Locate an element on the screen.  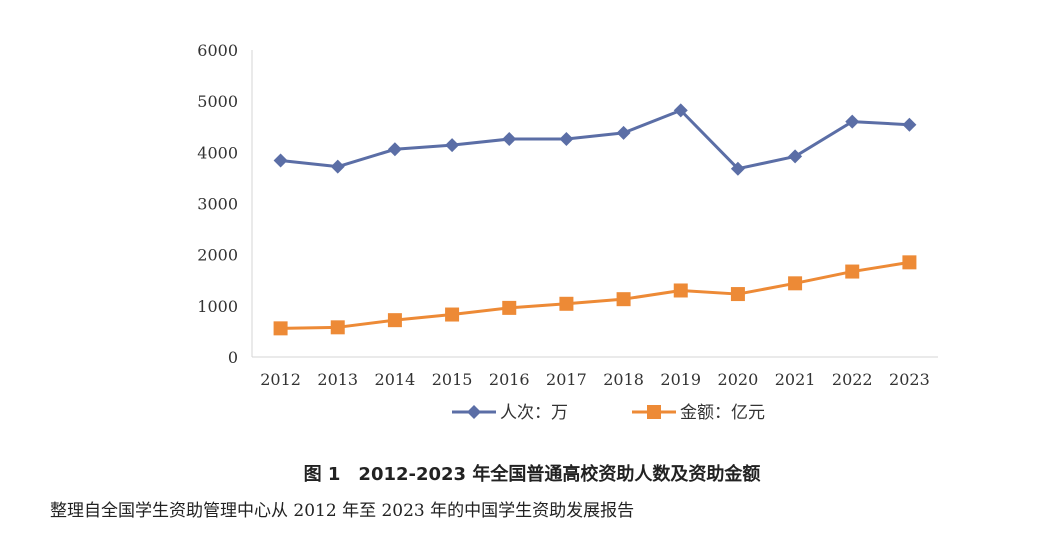
y-tick-label: 6000 is located at coordinates (217, 50).